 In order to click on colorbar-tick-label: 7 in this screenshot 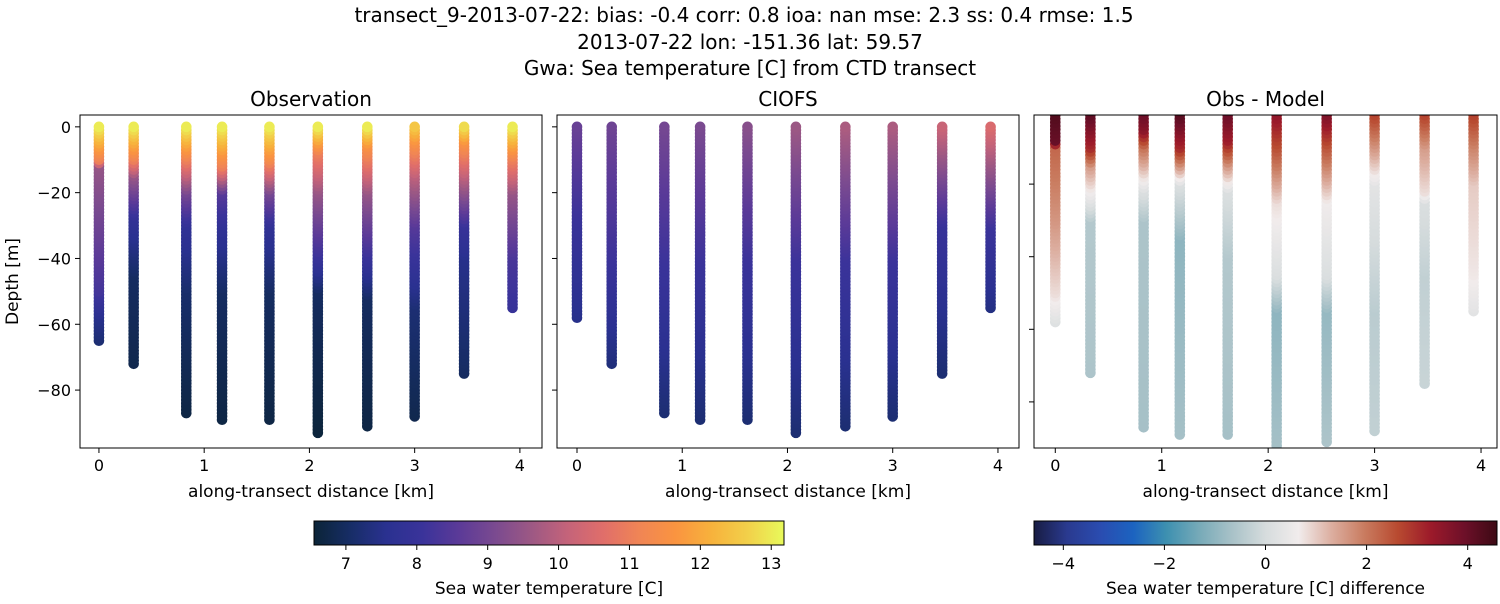, I will do `click(346, 563)`.